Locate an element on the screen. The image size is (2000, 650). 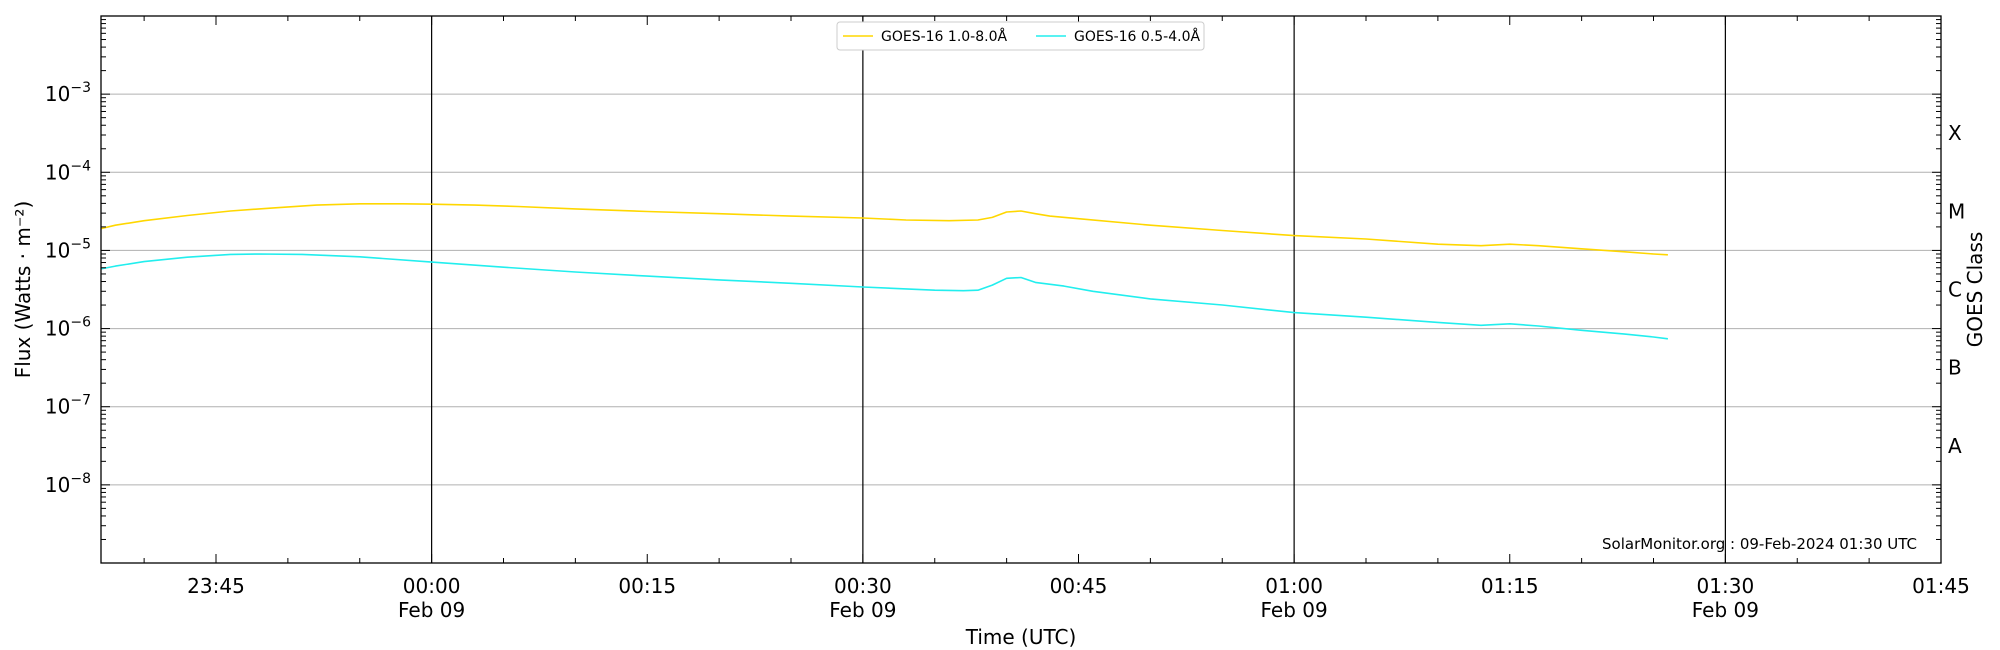
y-tick-exponent: −3 is located at coordinates (80, 88).